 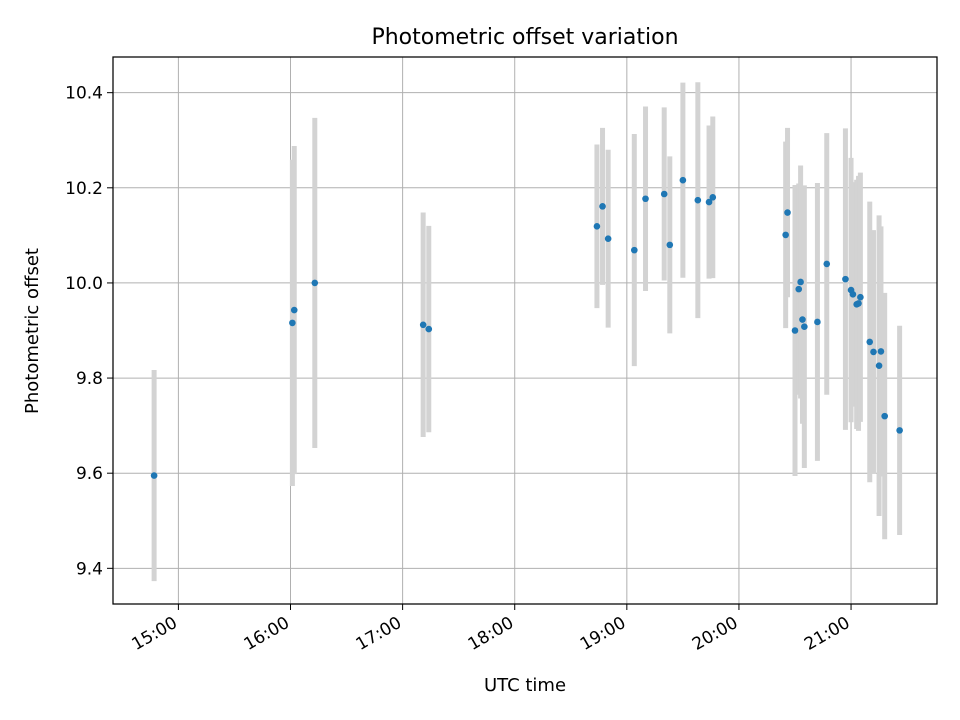 What do you see at coordinates (84, 284) in the screenshot?
I see `y-tick-label: 10.0` at bounding box center [84, 284].